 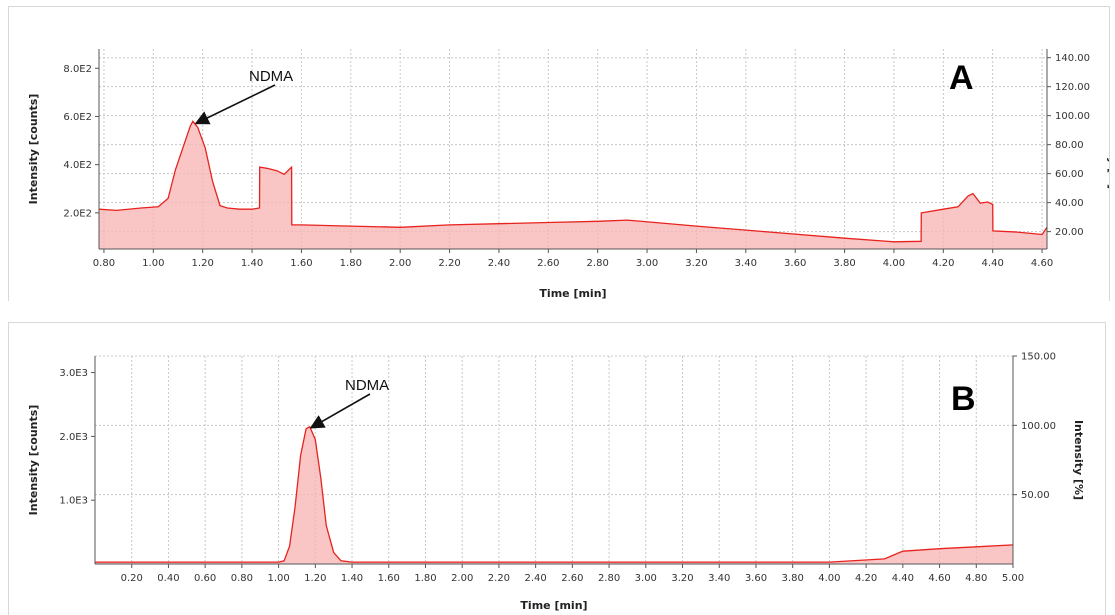 I want to click on chart-a-y-right-tick-label: 120.00, so click(x=1072, y=87).